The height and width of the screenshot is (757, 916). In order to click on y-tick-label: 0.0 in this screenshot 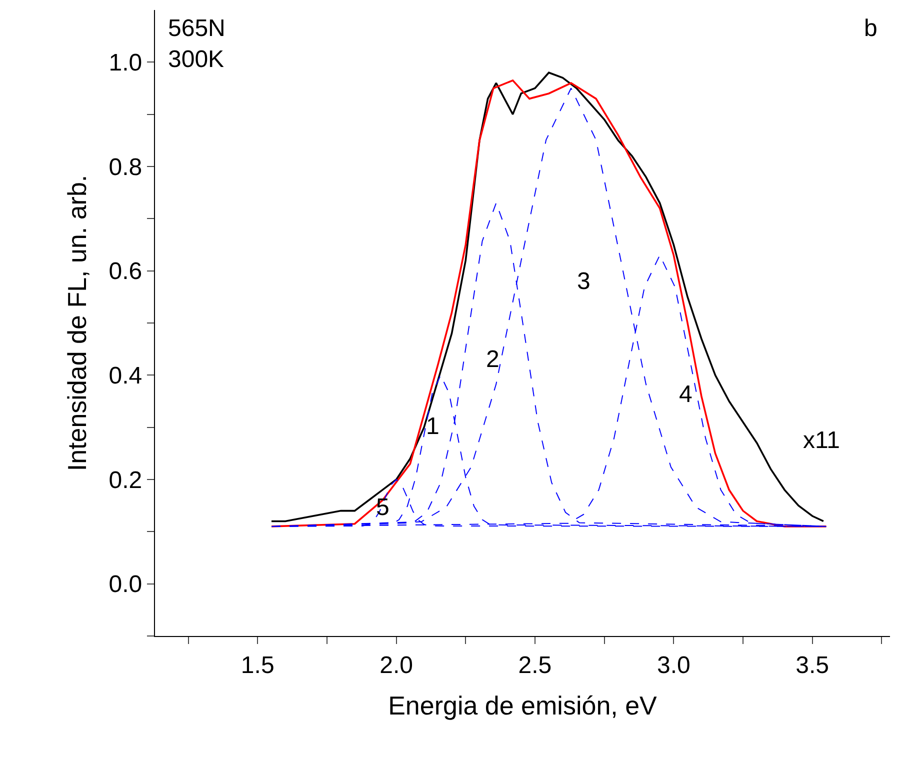, I will do `click(125, 584)`.